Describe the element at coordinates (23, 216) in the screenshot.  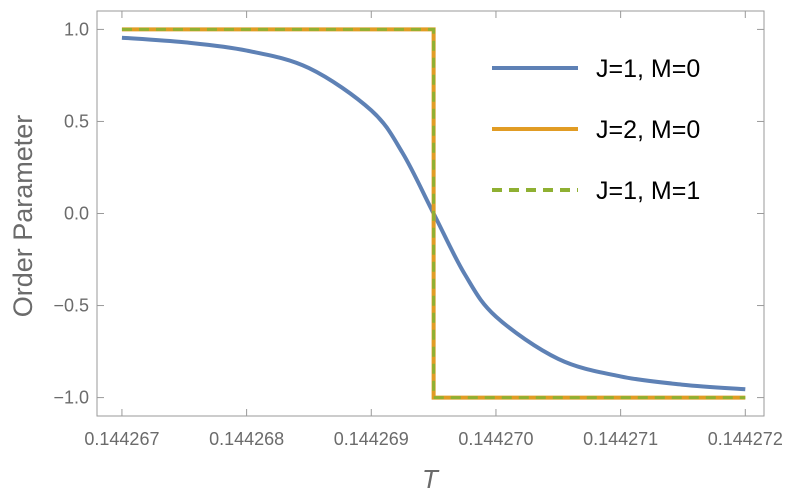
I see `y-axis-title: Order Parameter` at that location.